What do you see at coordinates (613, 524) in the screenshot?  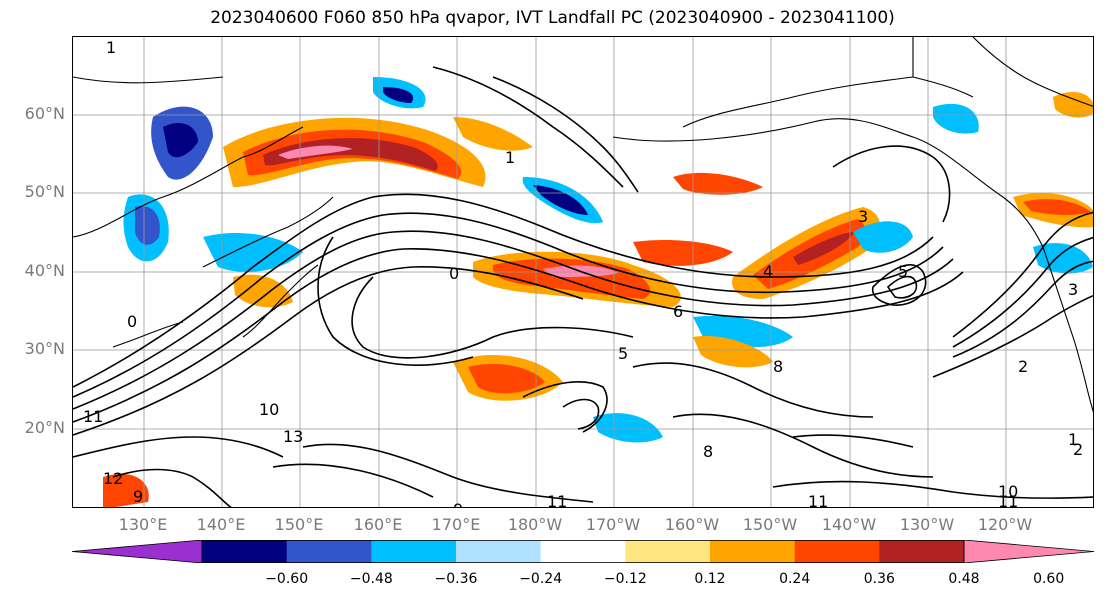 I see `lon-label: 170°W` at bounding box center [613, 524].